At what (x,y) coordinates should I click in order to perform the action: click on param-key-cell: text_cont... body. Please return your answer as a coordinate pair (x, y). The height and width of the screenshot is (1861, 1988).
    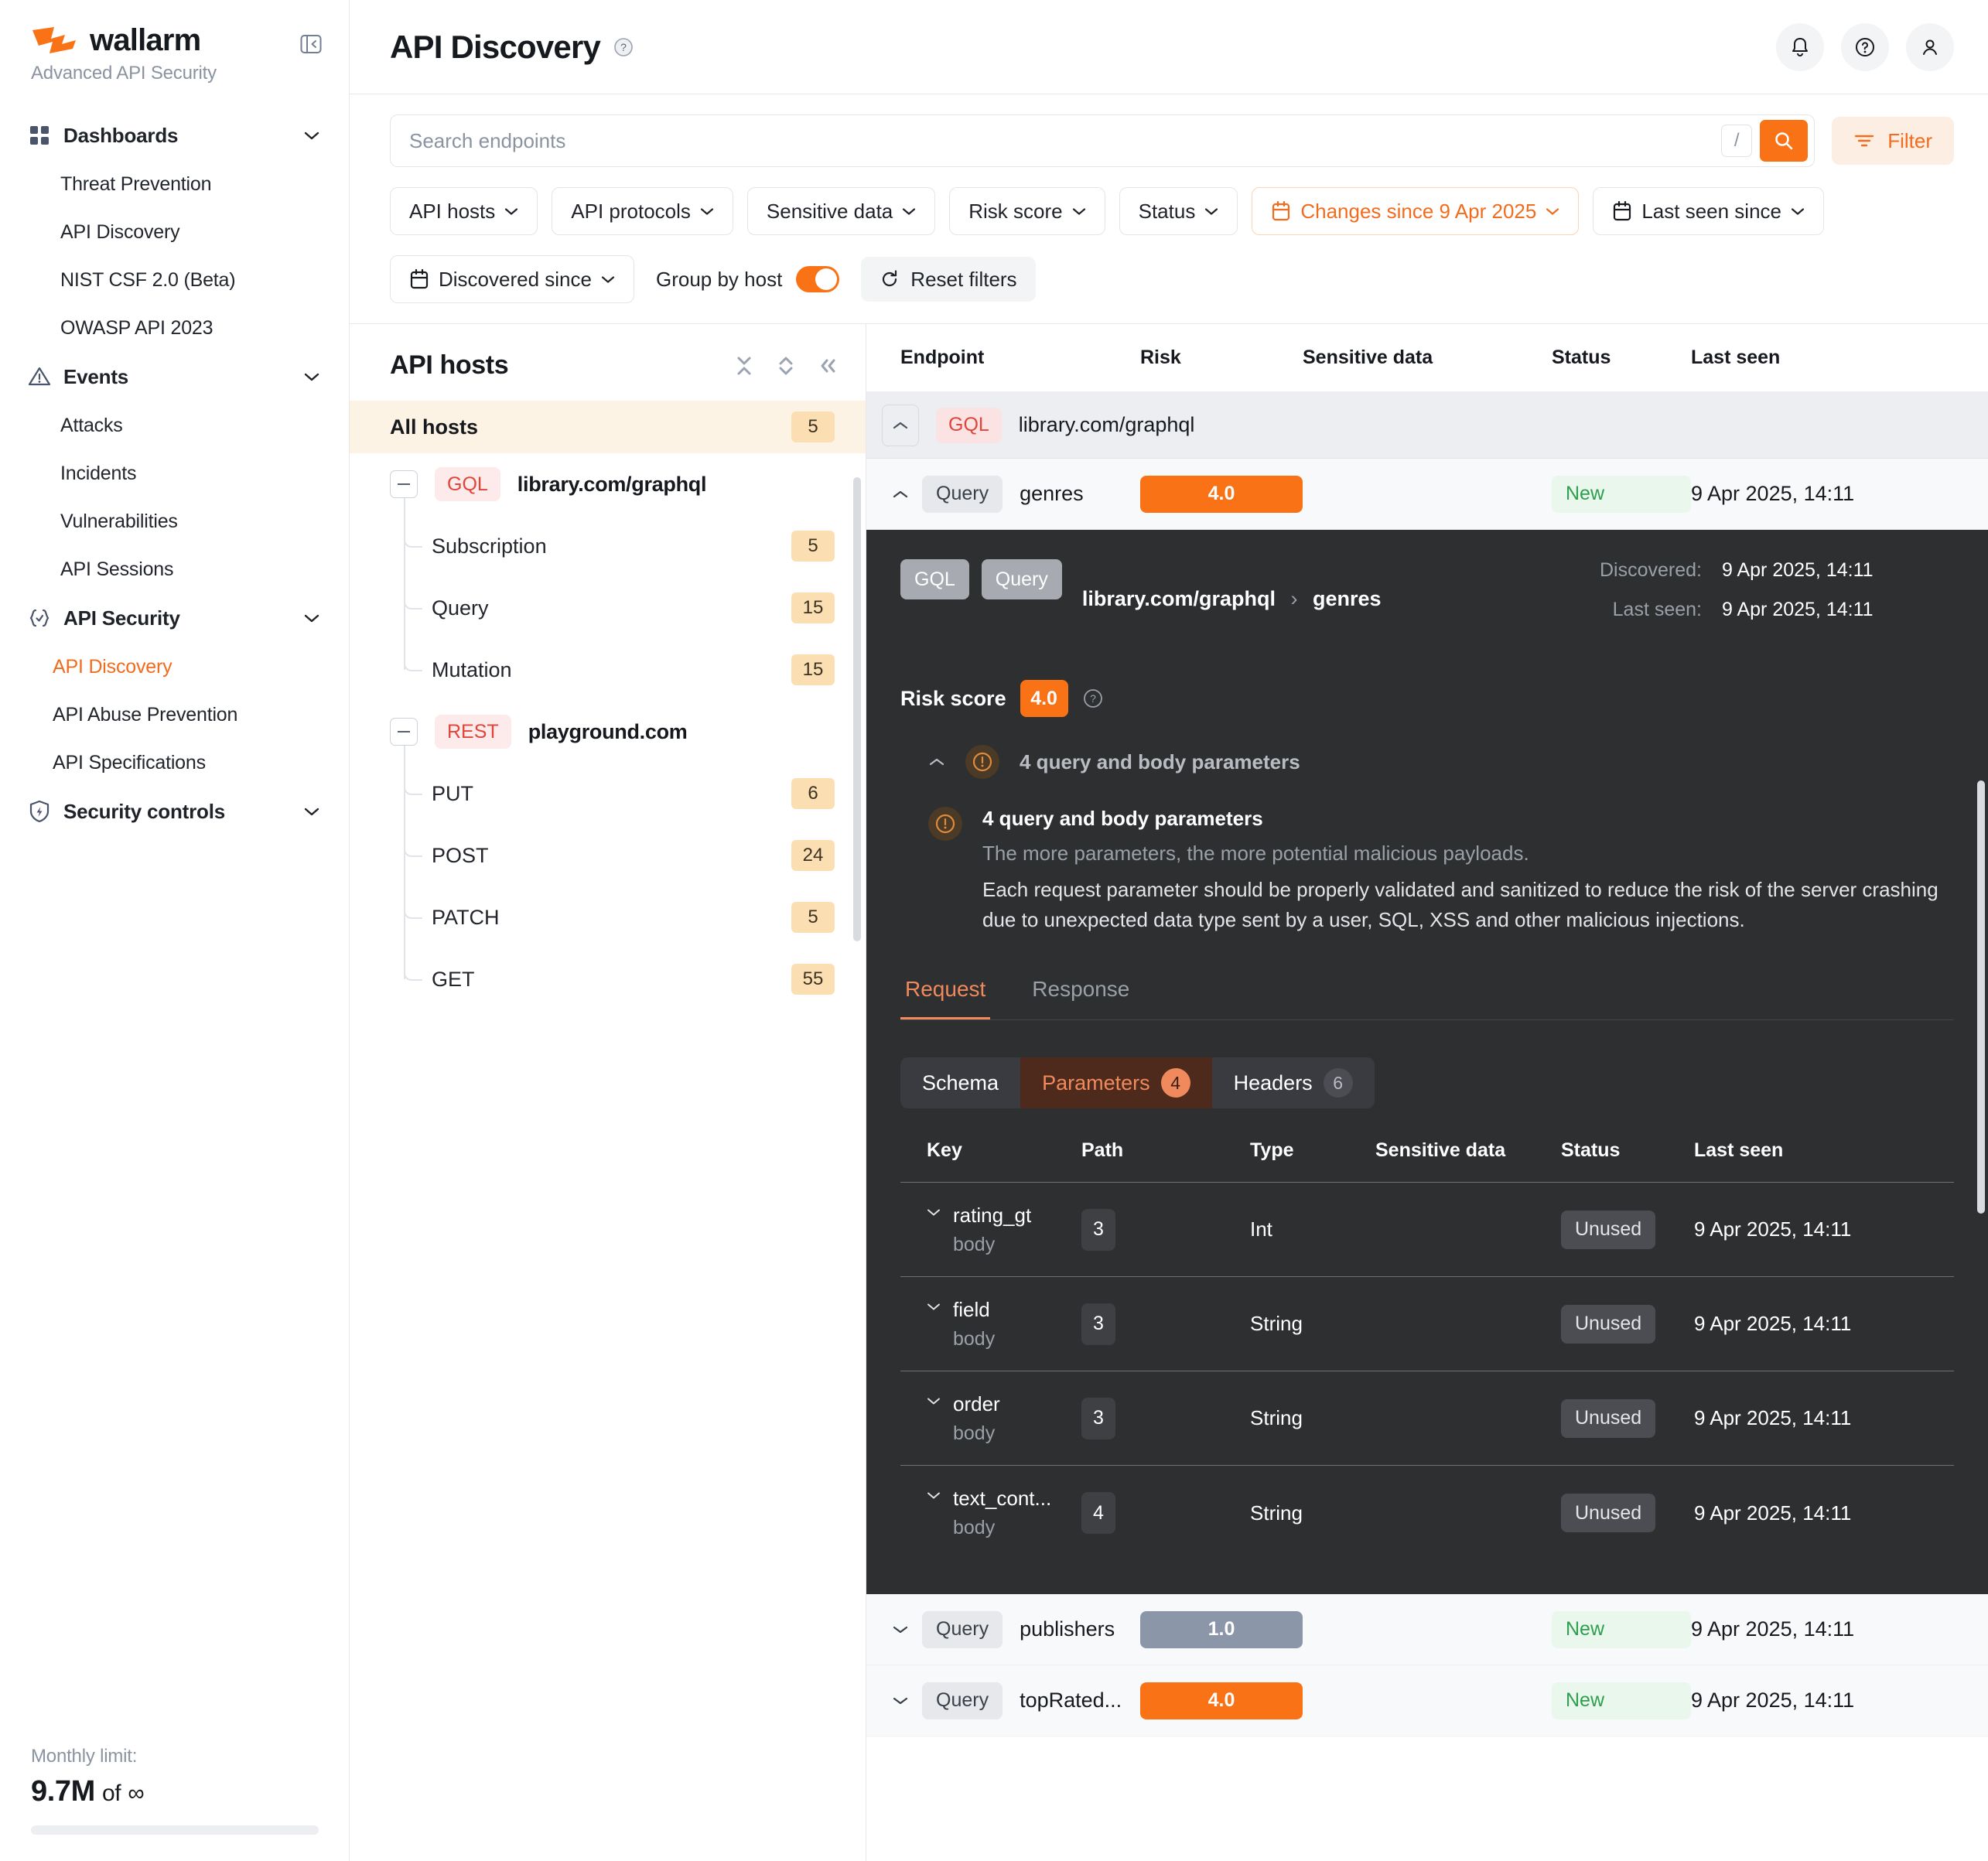
    Looking at the image, I should click on (1004, 1513).